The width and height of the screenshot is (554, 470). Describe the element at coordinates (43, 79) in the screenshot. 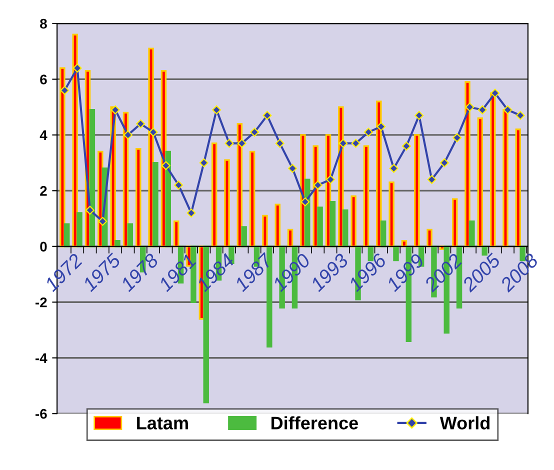

I see `y-tick-label: 6` at that location.